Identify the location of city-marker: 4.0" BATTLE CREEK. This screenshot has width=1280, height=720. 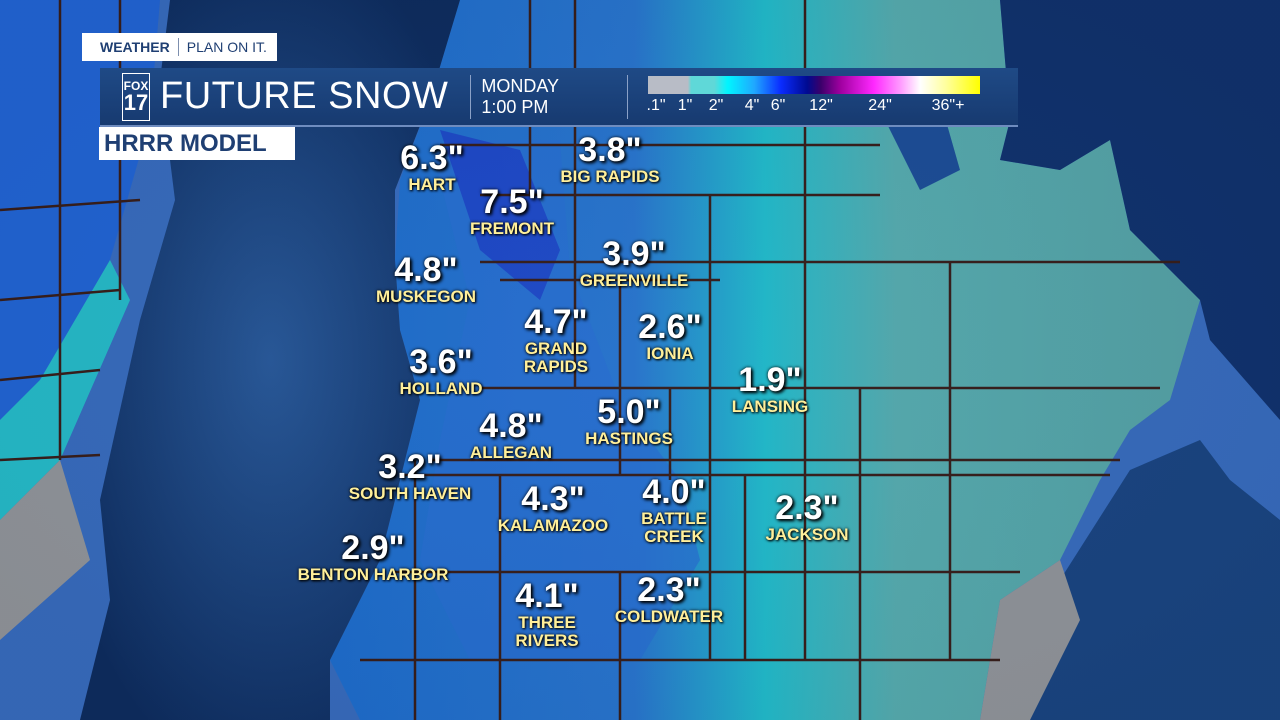
(674, 510).